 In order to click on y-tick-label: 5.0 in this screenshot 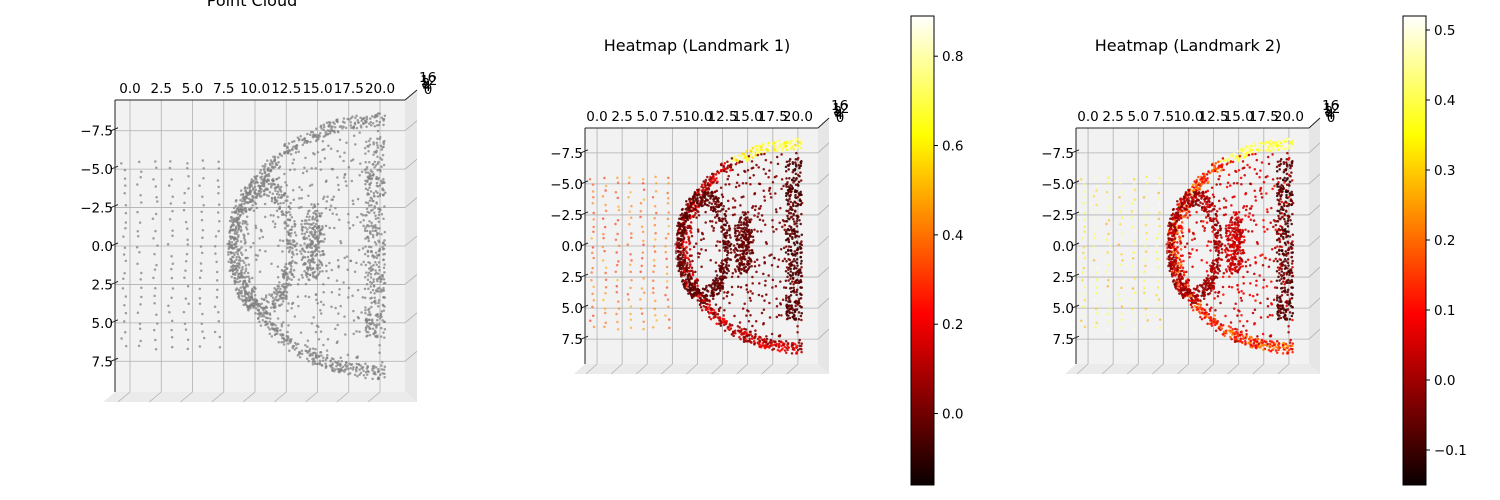, I will do `click(572, 309)`.